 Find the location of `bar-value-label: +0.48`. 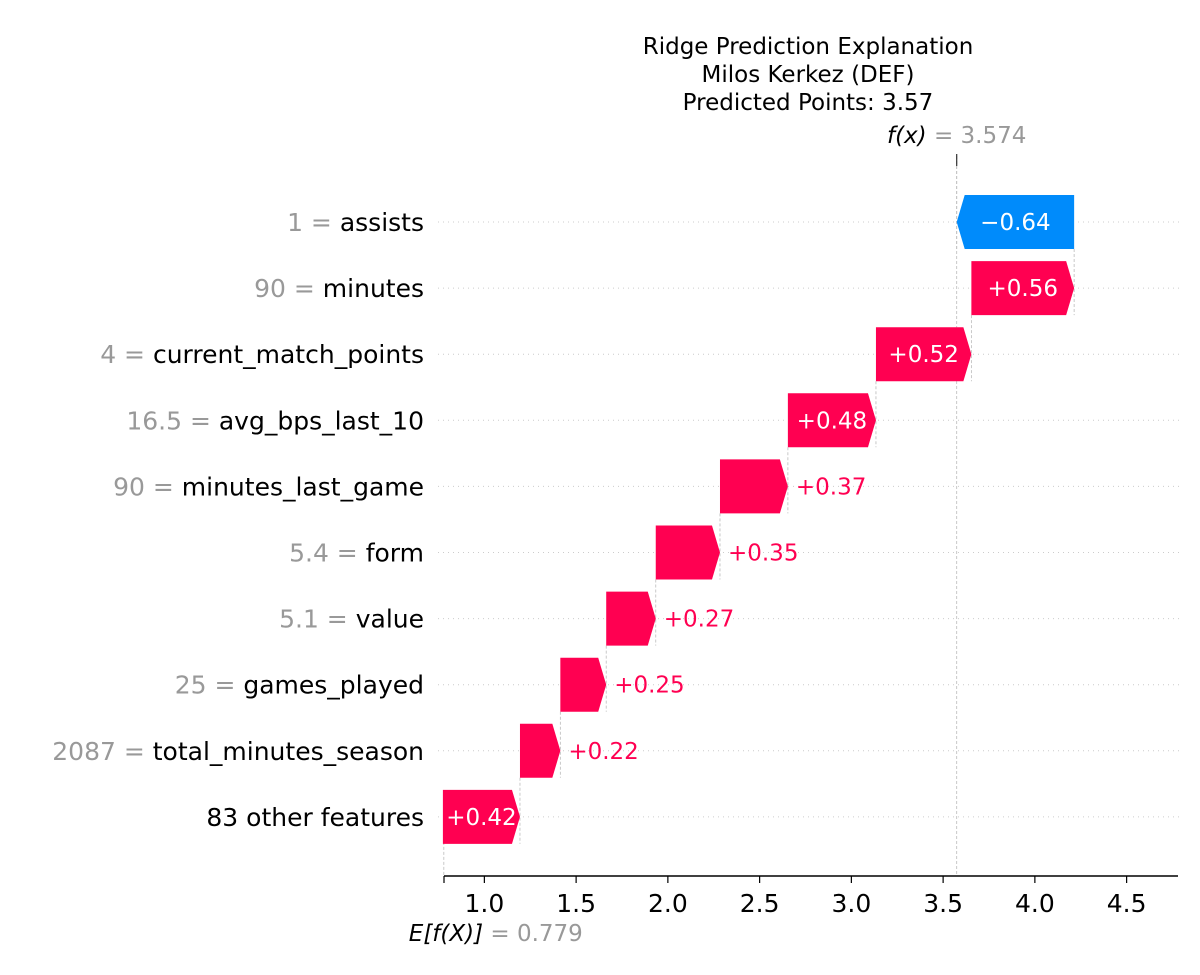

bar-value-label: +0.48 is located at coordinates (832, 421).